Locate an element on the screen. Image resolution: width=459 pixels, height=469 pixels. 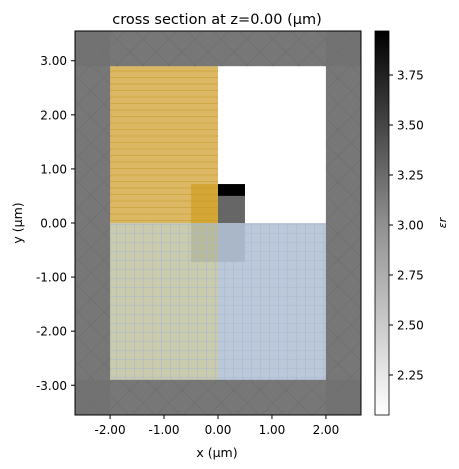
x-axis-ticks: -2.00 -1.00 0.00 1.00 2.00 is located at coordinates (217, 426).